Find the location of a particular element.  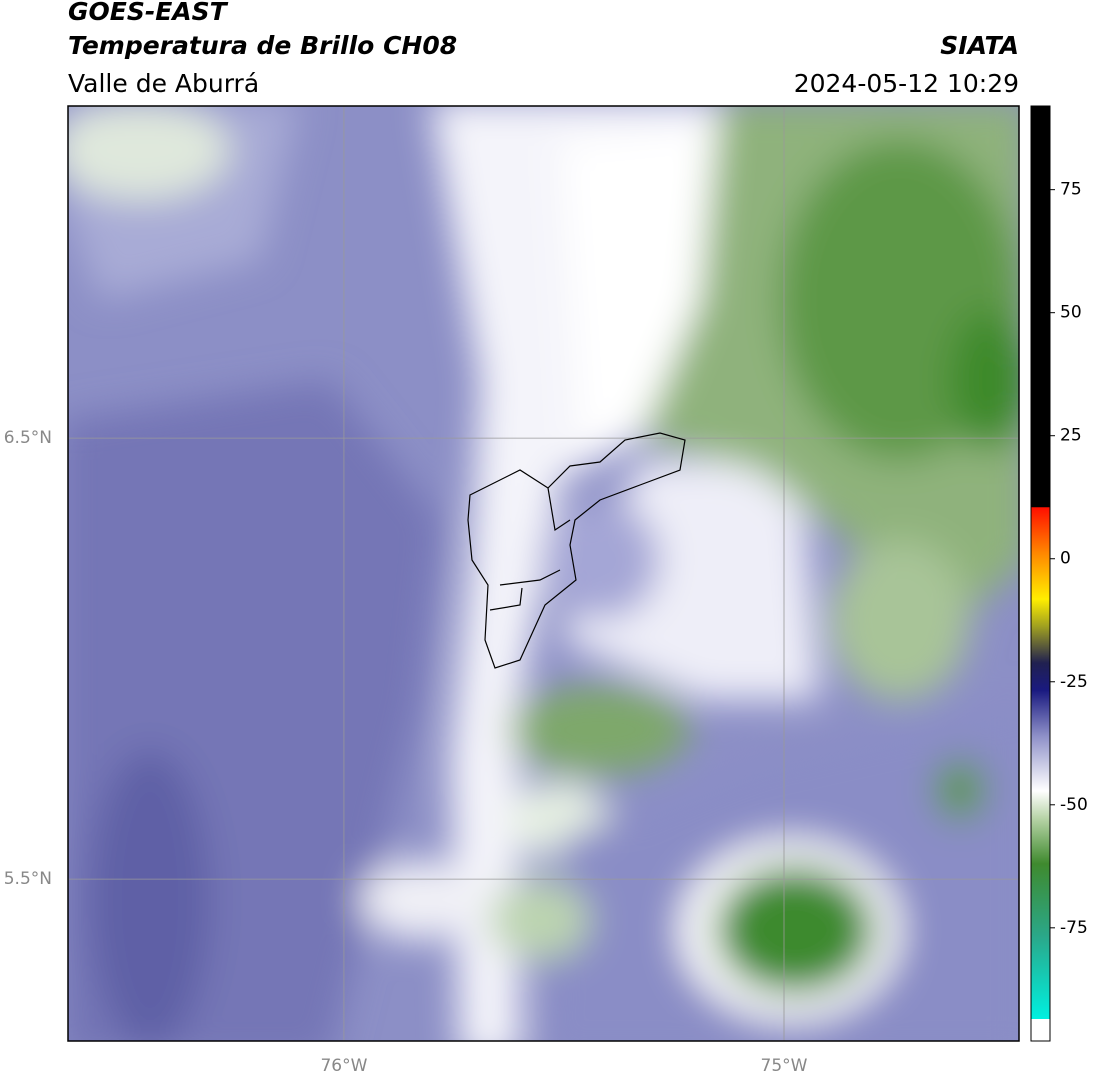

timestamp: 2024-05-12 10:29 is located at coordinates (906, 83).